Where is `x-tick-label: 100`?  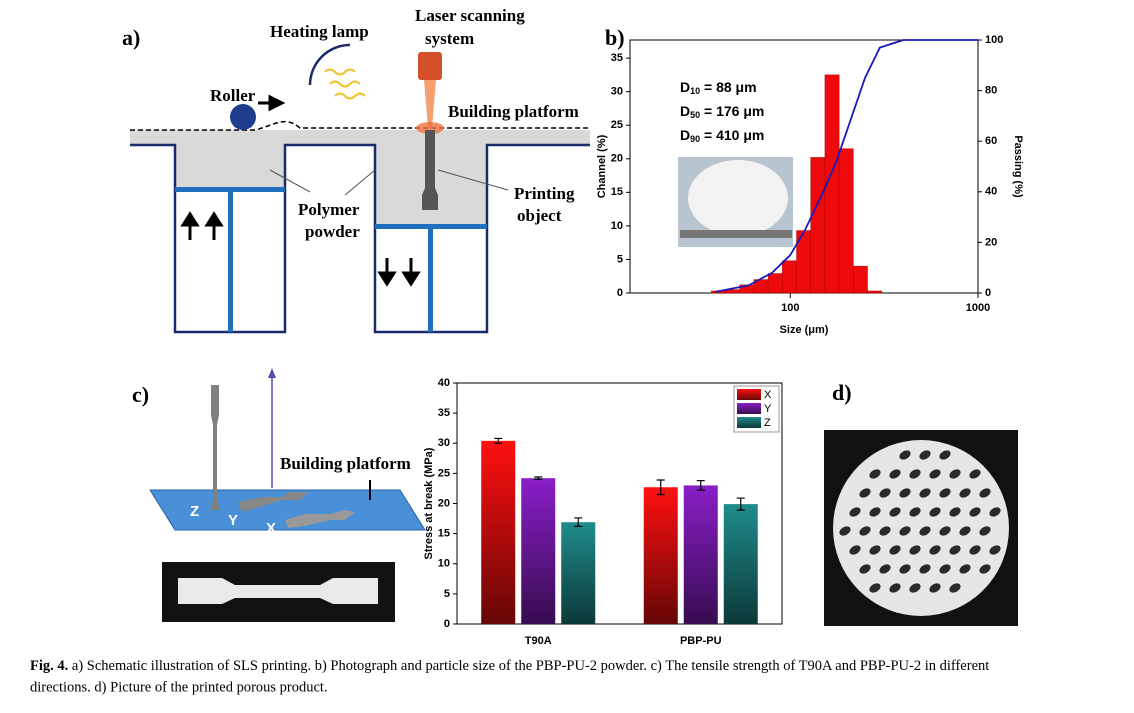 x-tick-label: 100 is located at coordinates (790, 308).